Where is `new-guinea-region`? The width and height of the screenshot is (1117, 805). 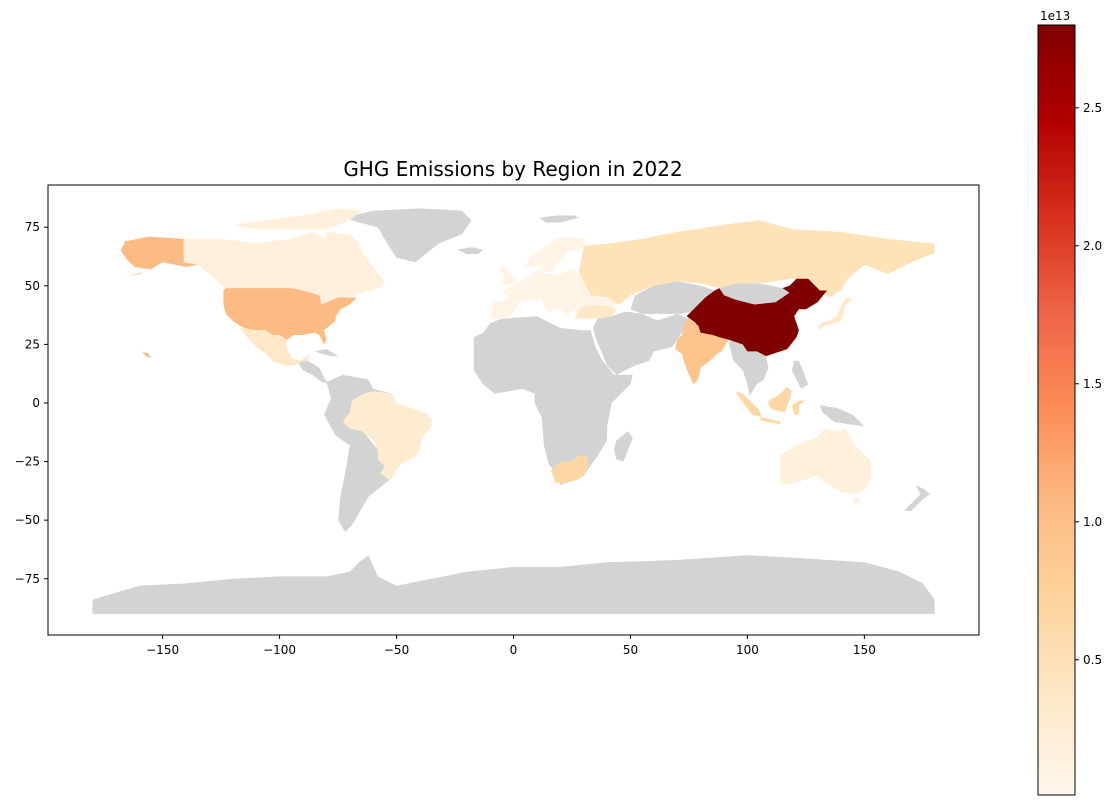 new-guinea-region is located at coordinates (842, 416).